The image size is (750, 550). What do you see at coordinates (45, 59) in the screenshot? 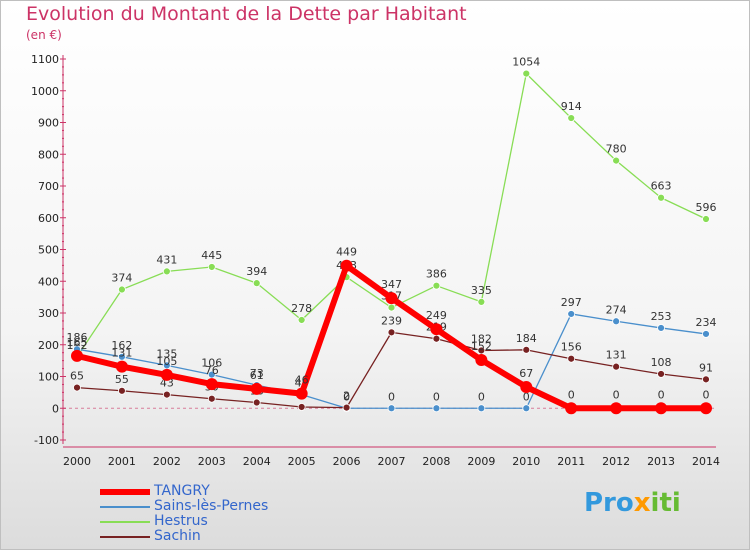
I see `y-tick-label: 1100` at bounding box center [45, 59].